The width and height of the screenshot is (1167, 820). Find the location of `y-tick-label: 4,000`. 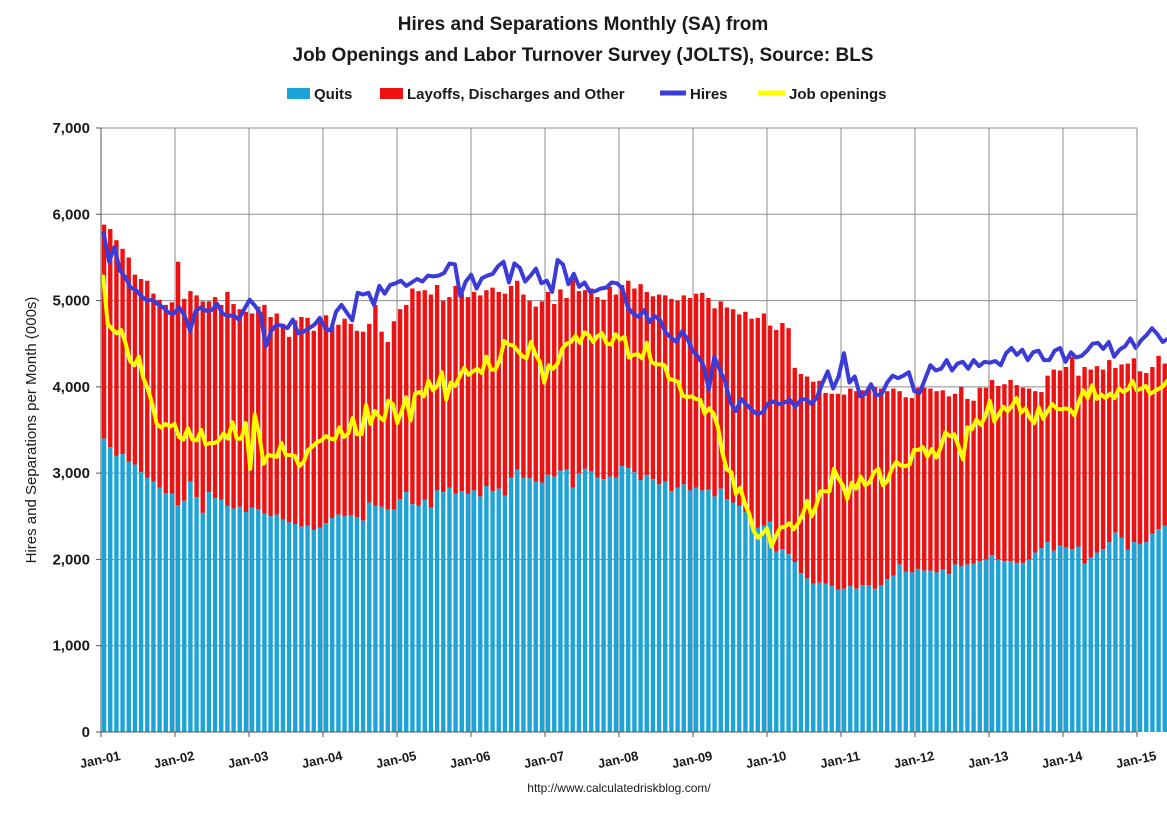

y-tick-label: 4,000 is located at coordinates (71, 387).